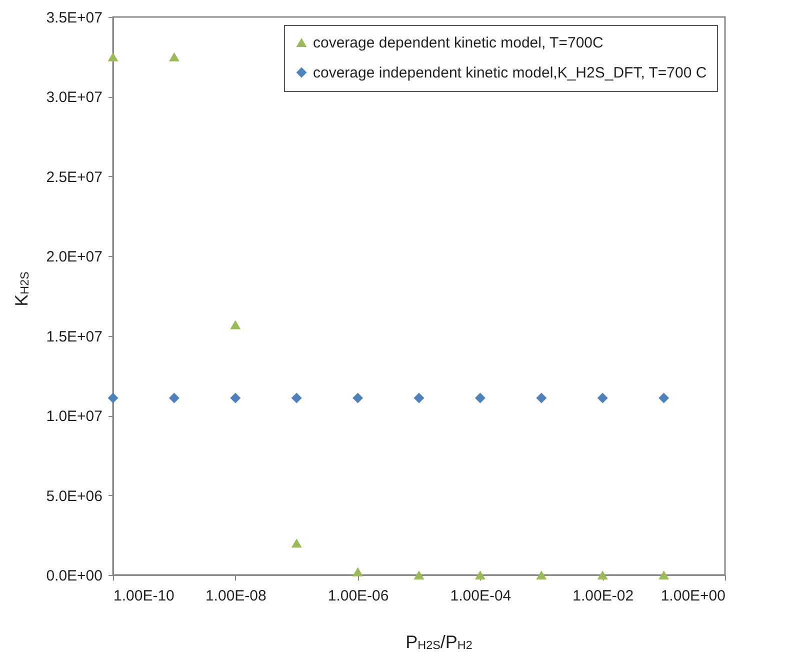 Image resolution: width=795 pixels, height=670 pixels. What do you see at coordinates (481, 596) in the screenshot?
I see `x-tick-label: 1.00E-04` at bounding box center [481, 596].